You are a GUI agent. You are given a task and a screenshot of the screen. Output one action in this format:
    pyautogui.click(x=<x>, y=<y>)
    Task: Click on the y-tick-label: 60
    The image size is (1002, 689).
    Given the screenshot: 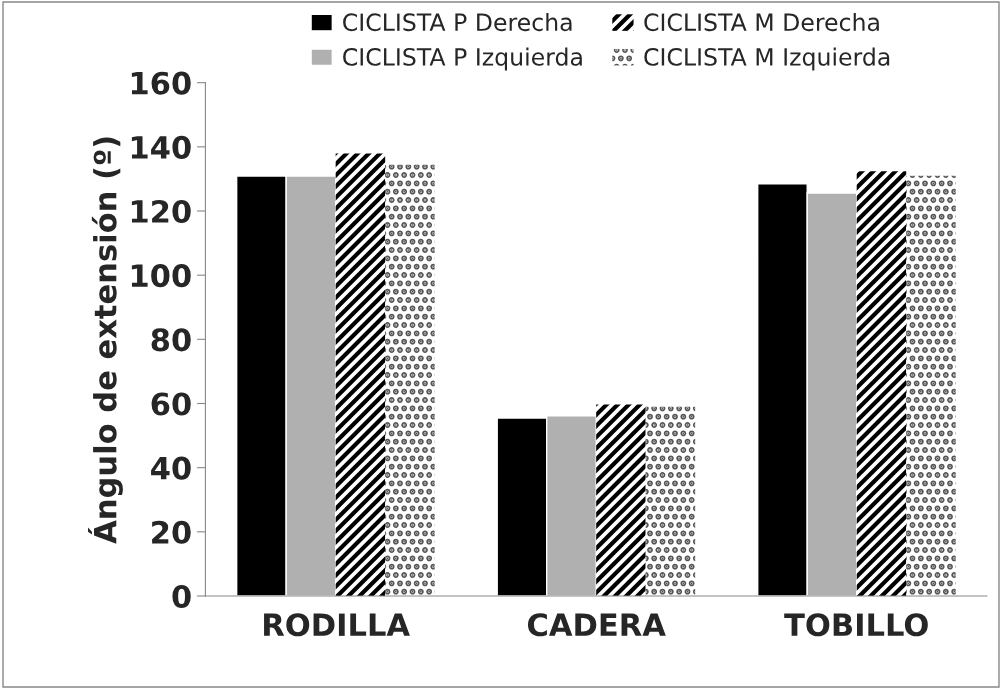 What is the action you would take?
    pyautogui.click(x=171, y=404)
    